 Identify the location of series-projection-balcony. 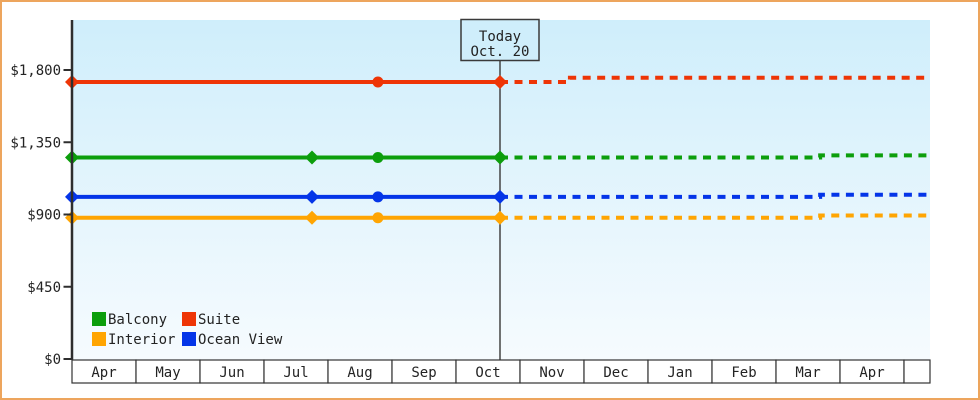
(714, 156).